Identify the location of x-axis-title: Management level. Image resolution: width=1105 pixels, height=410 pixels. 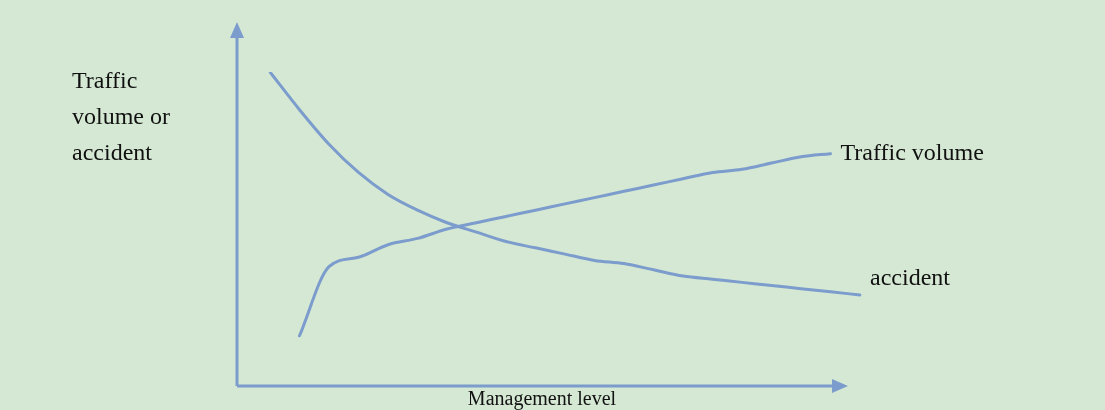
(542, 398).